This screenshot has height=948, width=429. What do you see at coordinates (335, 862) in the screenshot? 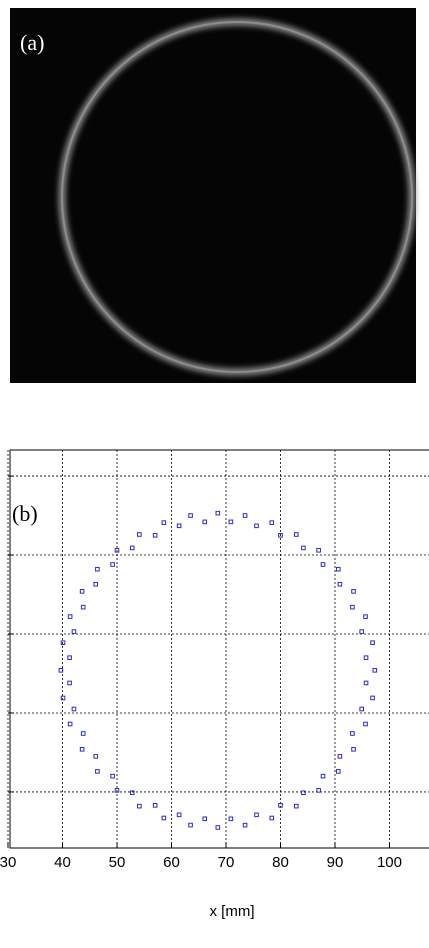
I see `x-tick-label: 90` at bounding box center [335, 862].